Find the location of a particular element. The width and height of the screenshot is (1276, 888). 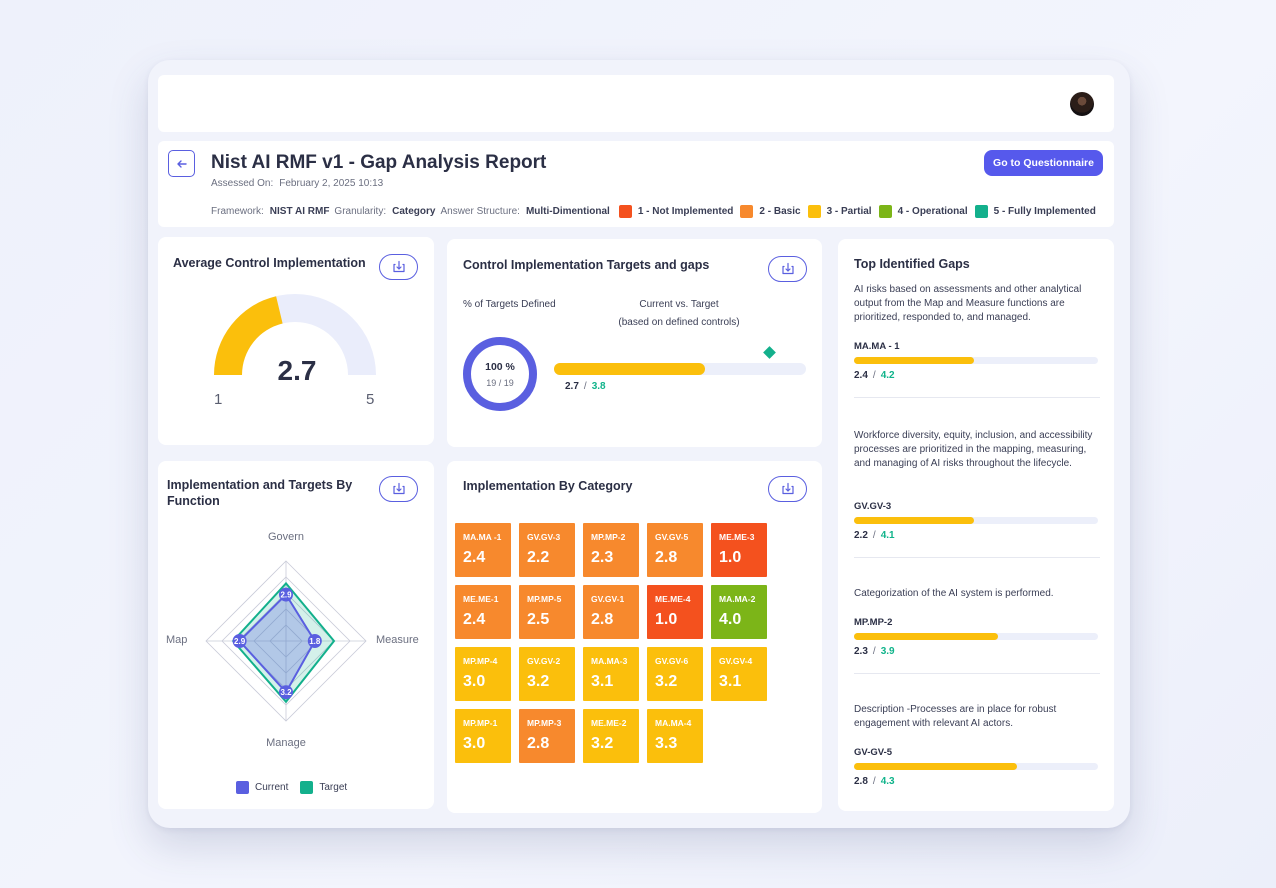

gap-current: 2.2 is located at coordinates (861, 535).